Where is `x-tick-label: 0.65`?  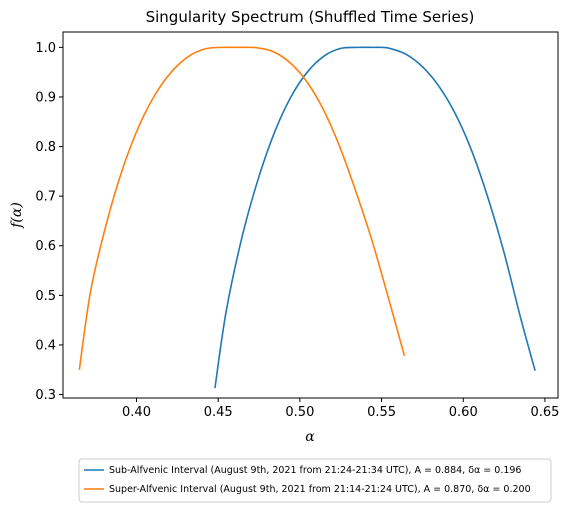 x-tick-label: 0.65 is located at coordinates (544, 412).